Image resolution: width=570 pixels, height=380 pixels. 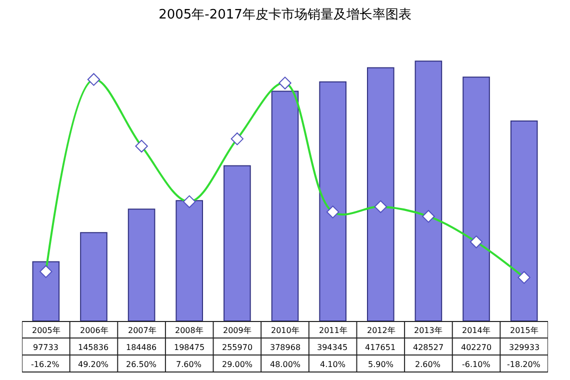 What do you see at coordinates (524, 347) in the screenshot?
I see `data-label: 329933` at bounding box center [524, 347].